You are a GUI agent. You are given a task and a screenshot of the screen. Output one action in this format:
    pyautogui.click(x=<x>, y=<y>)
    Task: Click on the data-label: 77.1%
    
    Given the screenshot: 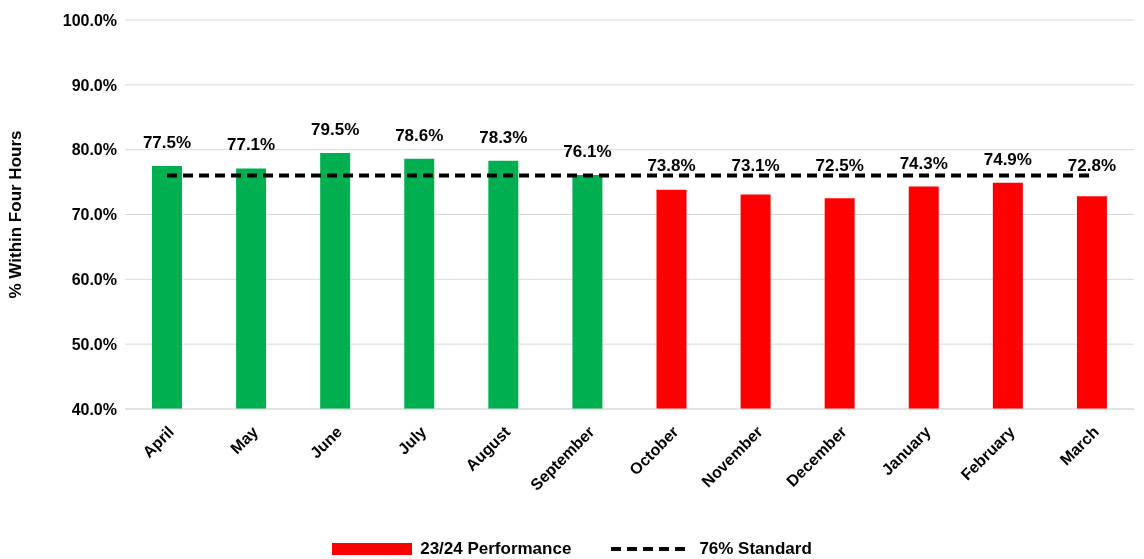 What is the action you would take?
    pyautogui.click(x=251, y=145)
    